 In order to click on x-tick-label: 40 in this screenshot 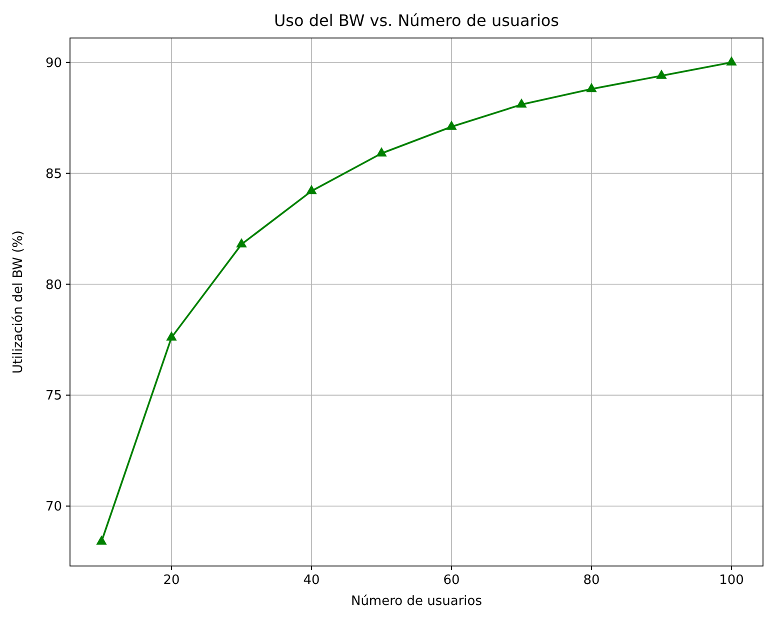, I will do `click(311, 580)`.